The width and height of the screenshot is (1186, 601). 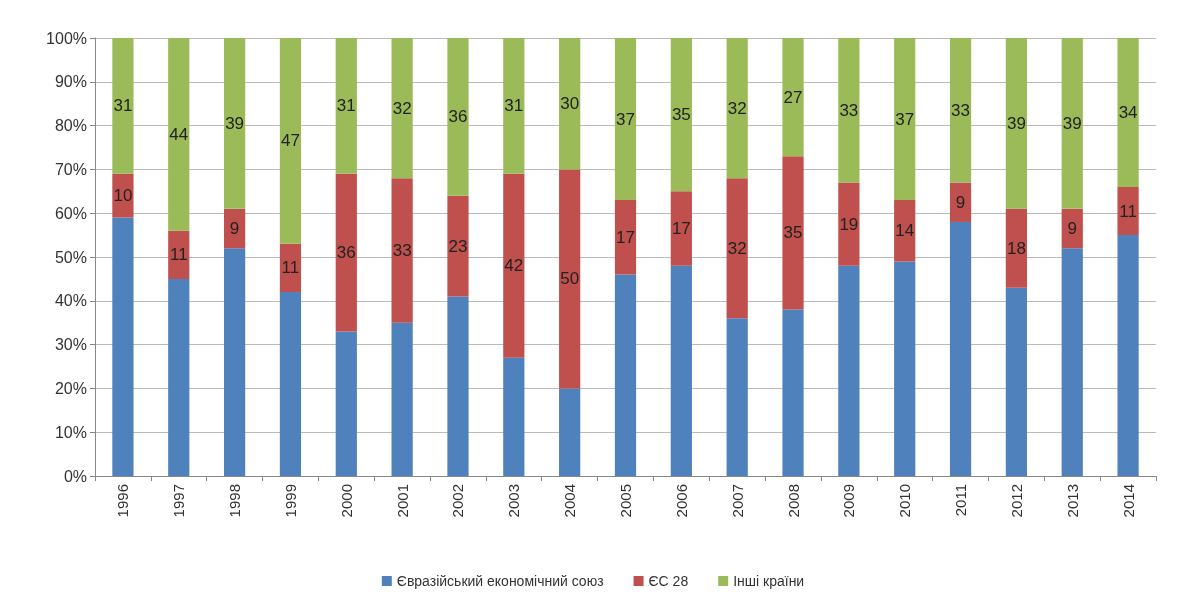 I want to click on x-tick-label: 2001, so click(x=402, y=501).